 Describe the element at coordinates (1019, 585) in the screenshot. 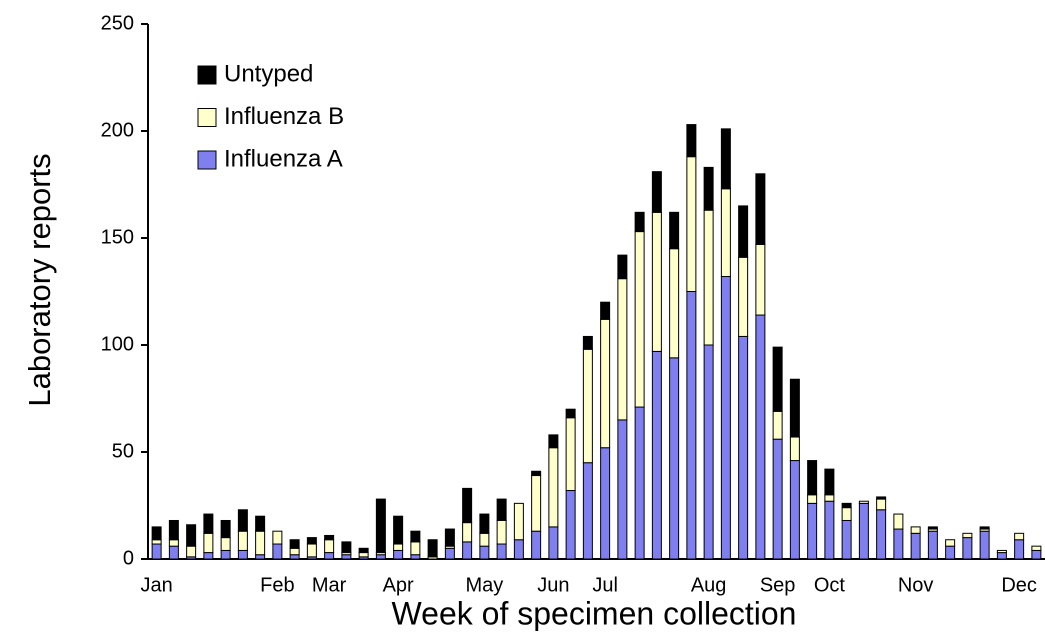

I see `x-tick-label: Dec` at that location.